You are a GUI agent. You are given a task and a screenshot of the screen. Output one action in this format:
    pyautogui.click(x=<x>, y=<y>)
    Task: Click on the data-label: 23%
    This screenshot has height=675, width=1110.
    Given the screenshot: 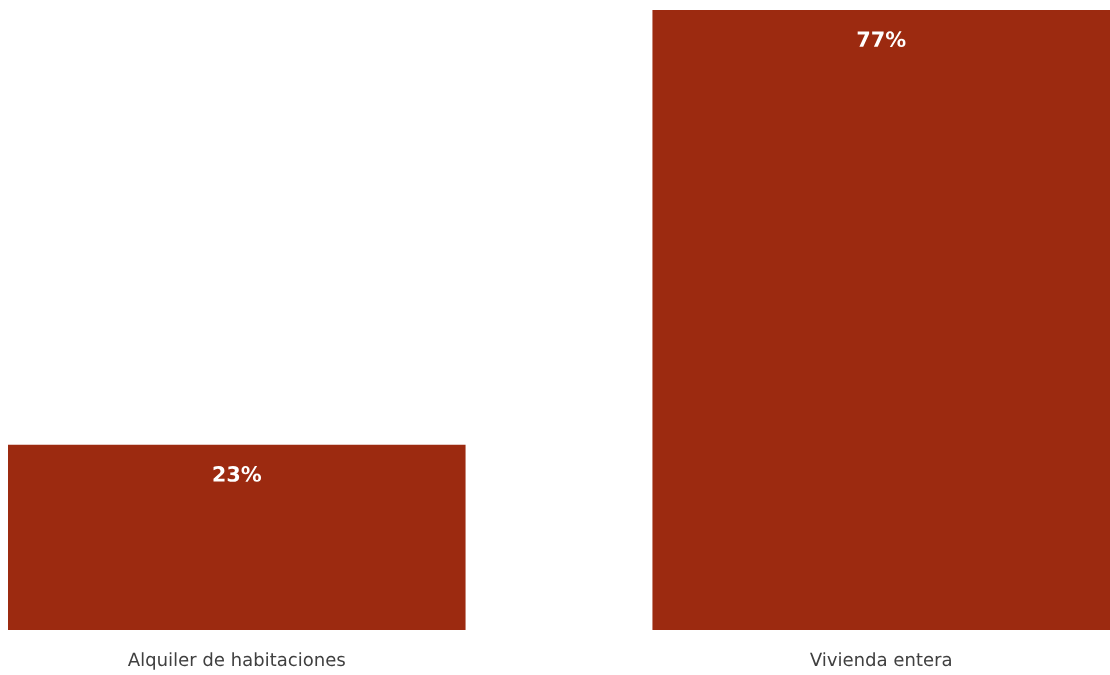 What is the action you would take?
    pyautogui.click(x=237, y=474)
    